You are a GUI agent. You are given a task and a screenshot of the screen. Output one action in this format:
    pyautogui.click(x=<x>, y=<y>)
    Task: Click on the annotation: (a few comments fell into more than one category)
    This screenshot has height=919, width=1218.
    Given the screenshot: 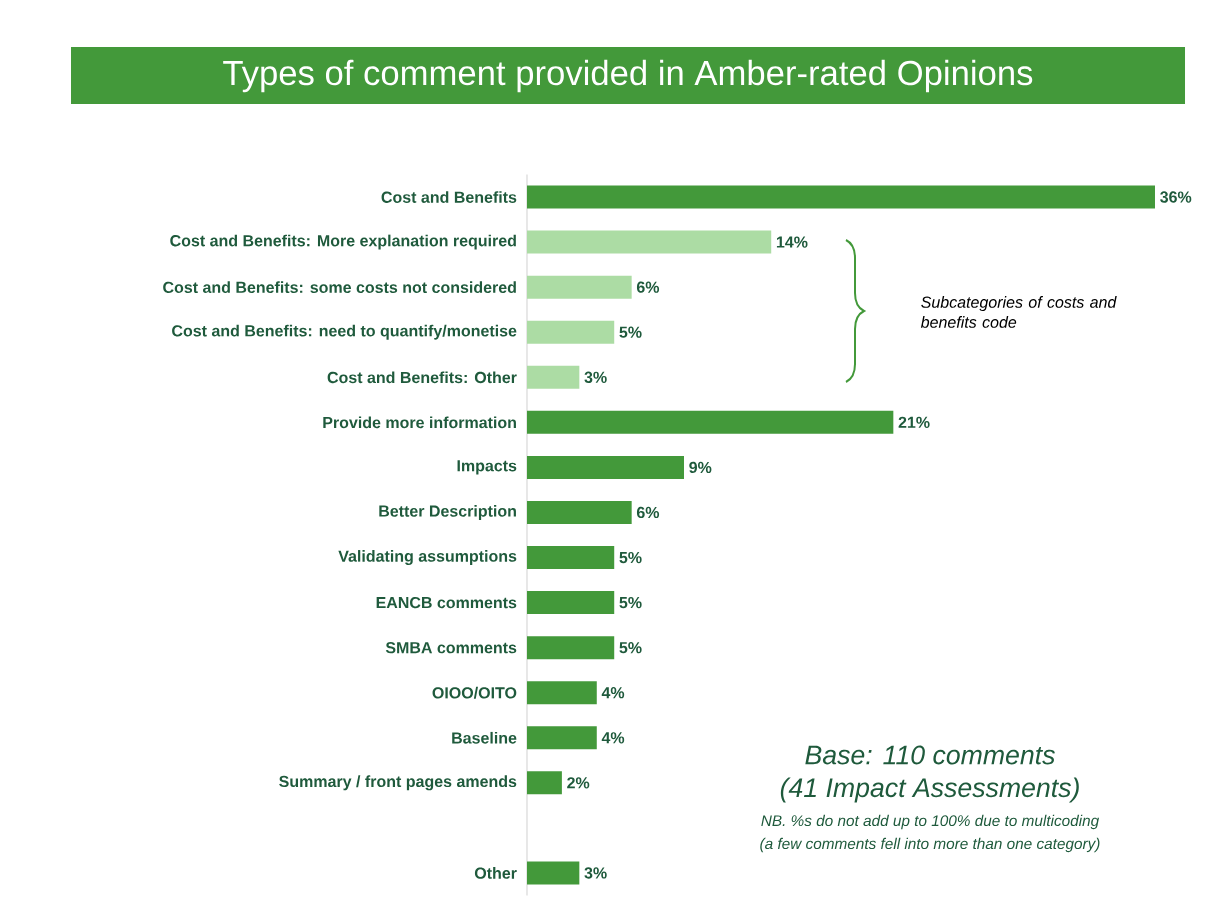 What is the action you would take?
    pyautogui.click(x=930, y=845)
    